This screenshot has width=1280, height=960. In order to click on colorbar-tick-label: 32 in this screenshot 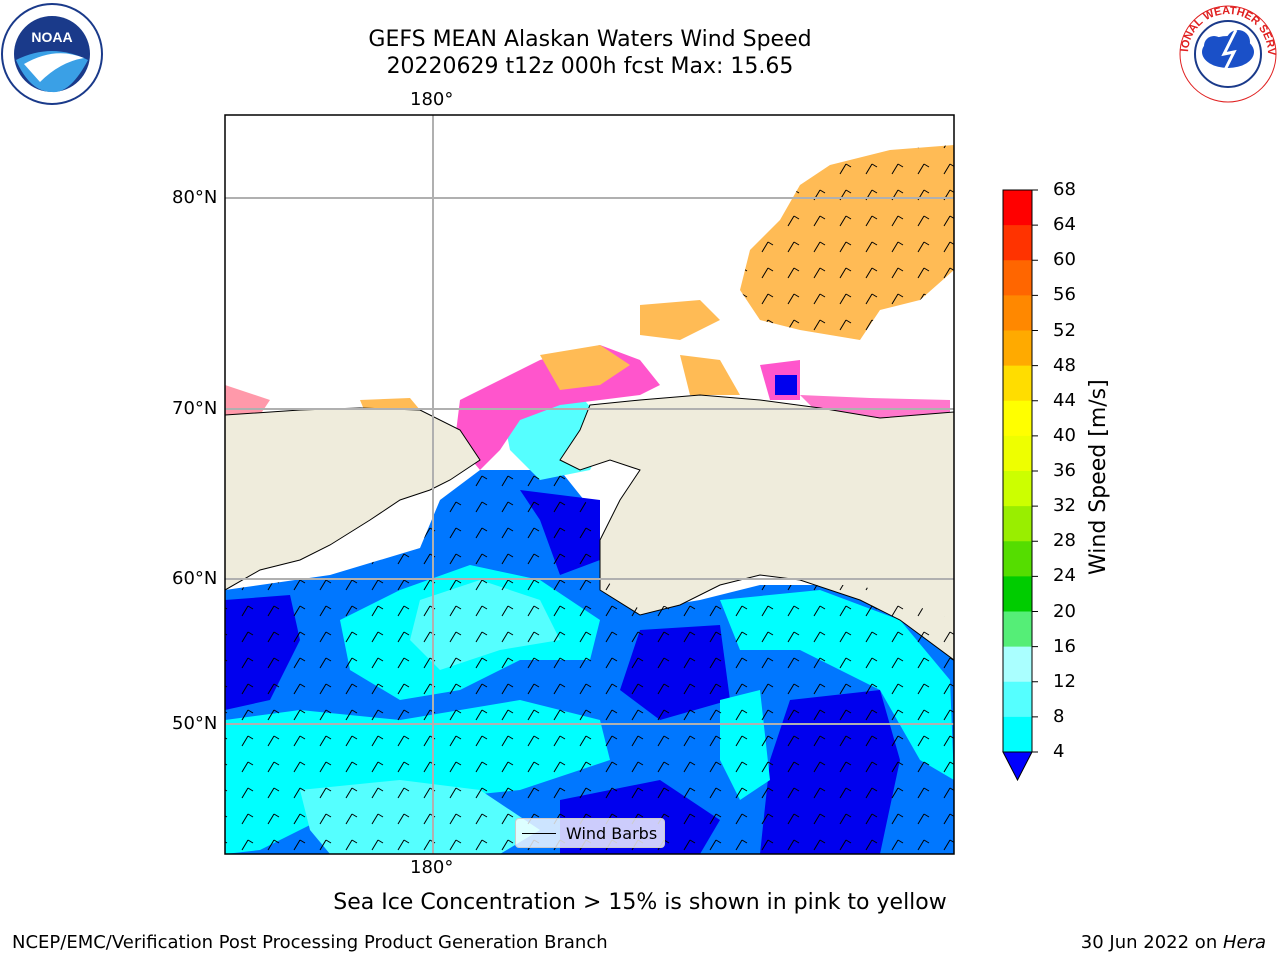, I will do `click(1064, 506)`.